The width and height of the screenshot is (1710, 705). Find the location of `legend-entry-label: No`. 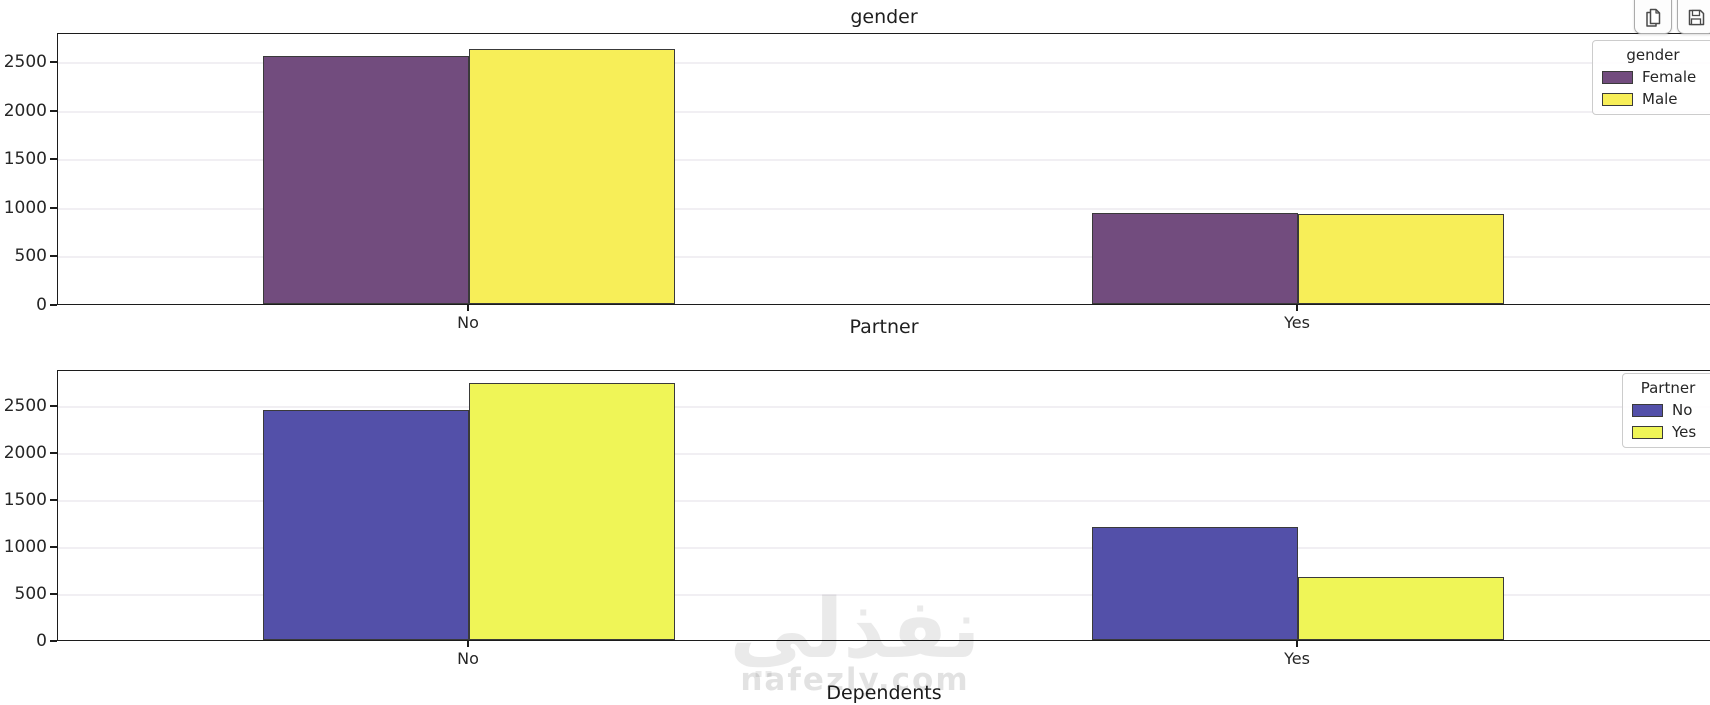

legend-entry-label: No is located at coordinates (1682, 410).